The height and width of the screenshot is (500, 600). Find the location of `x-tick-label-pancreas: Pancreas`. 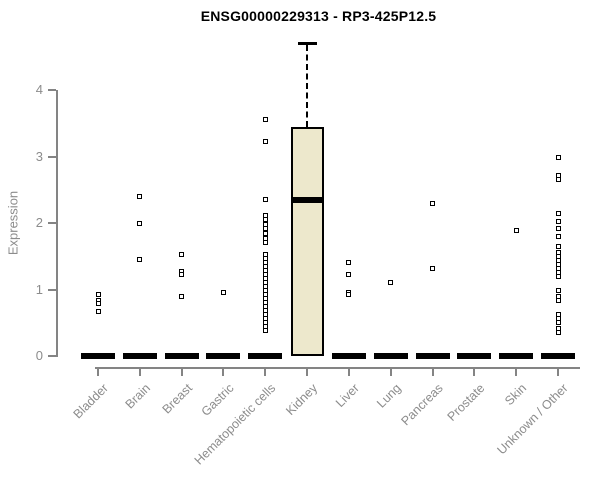

x-tick-label-pancreas: Pancreas is located at coordinates (422, 405).